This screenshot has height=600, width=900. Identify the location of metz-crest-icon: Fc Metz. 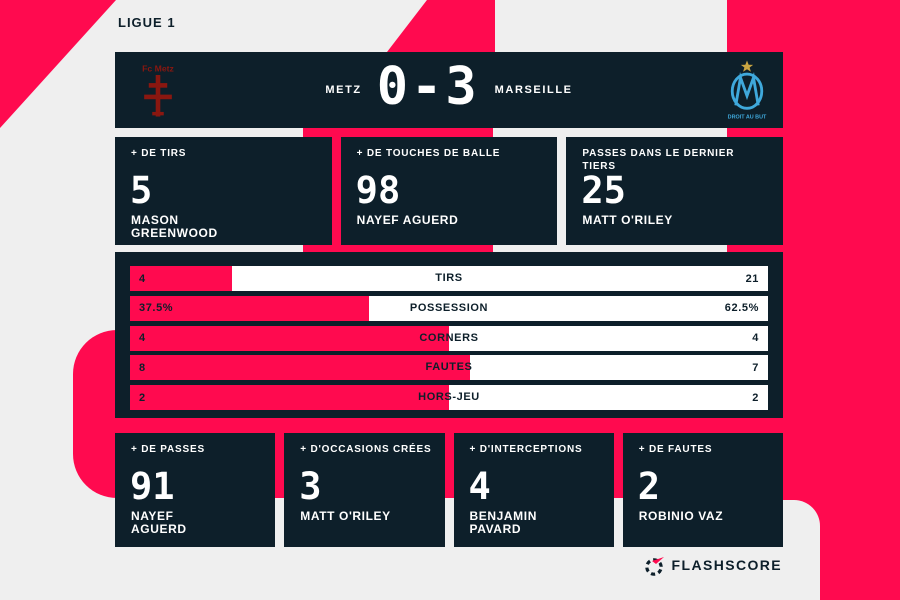
(158, 90).